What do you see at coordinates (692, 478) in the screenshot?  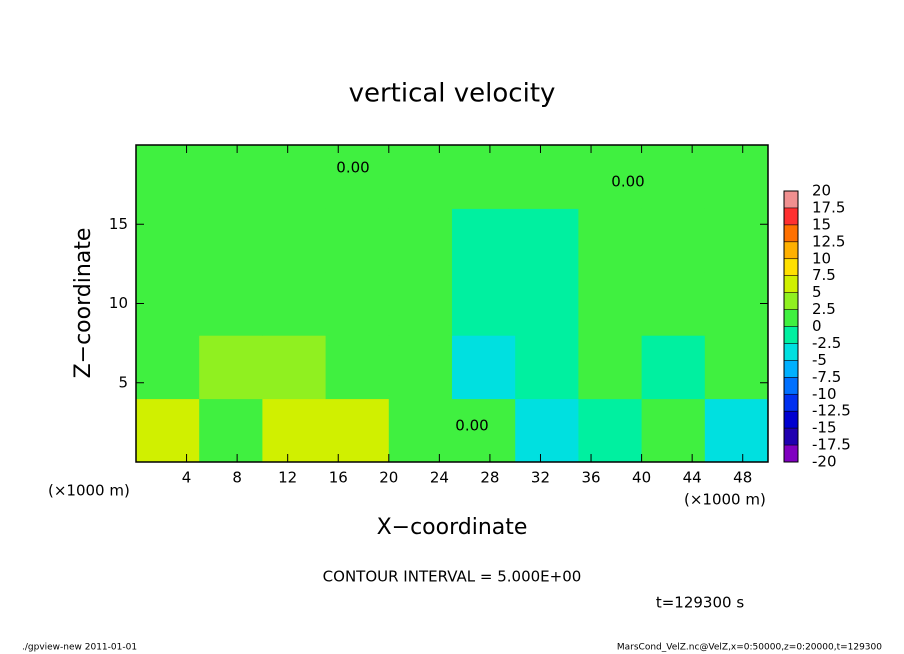 I see `x-tick-label: 44` at bounding box center [692, 478].